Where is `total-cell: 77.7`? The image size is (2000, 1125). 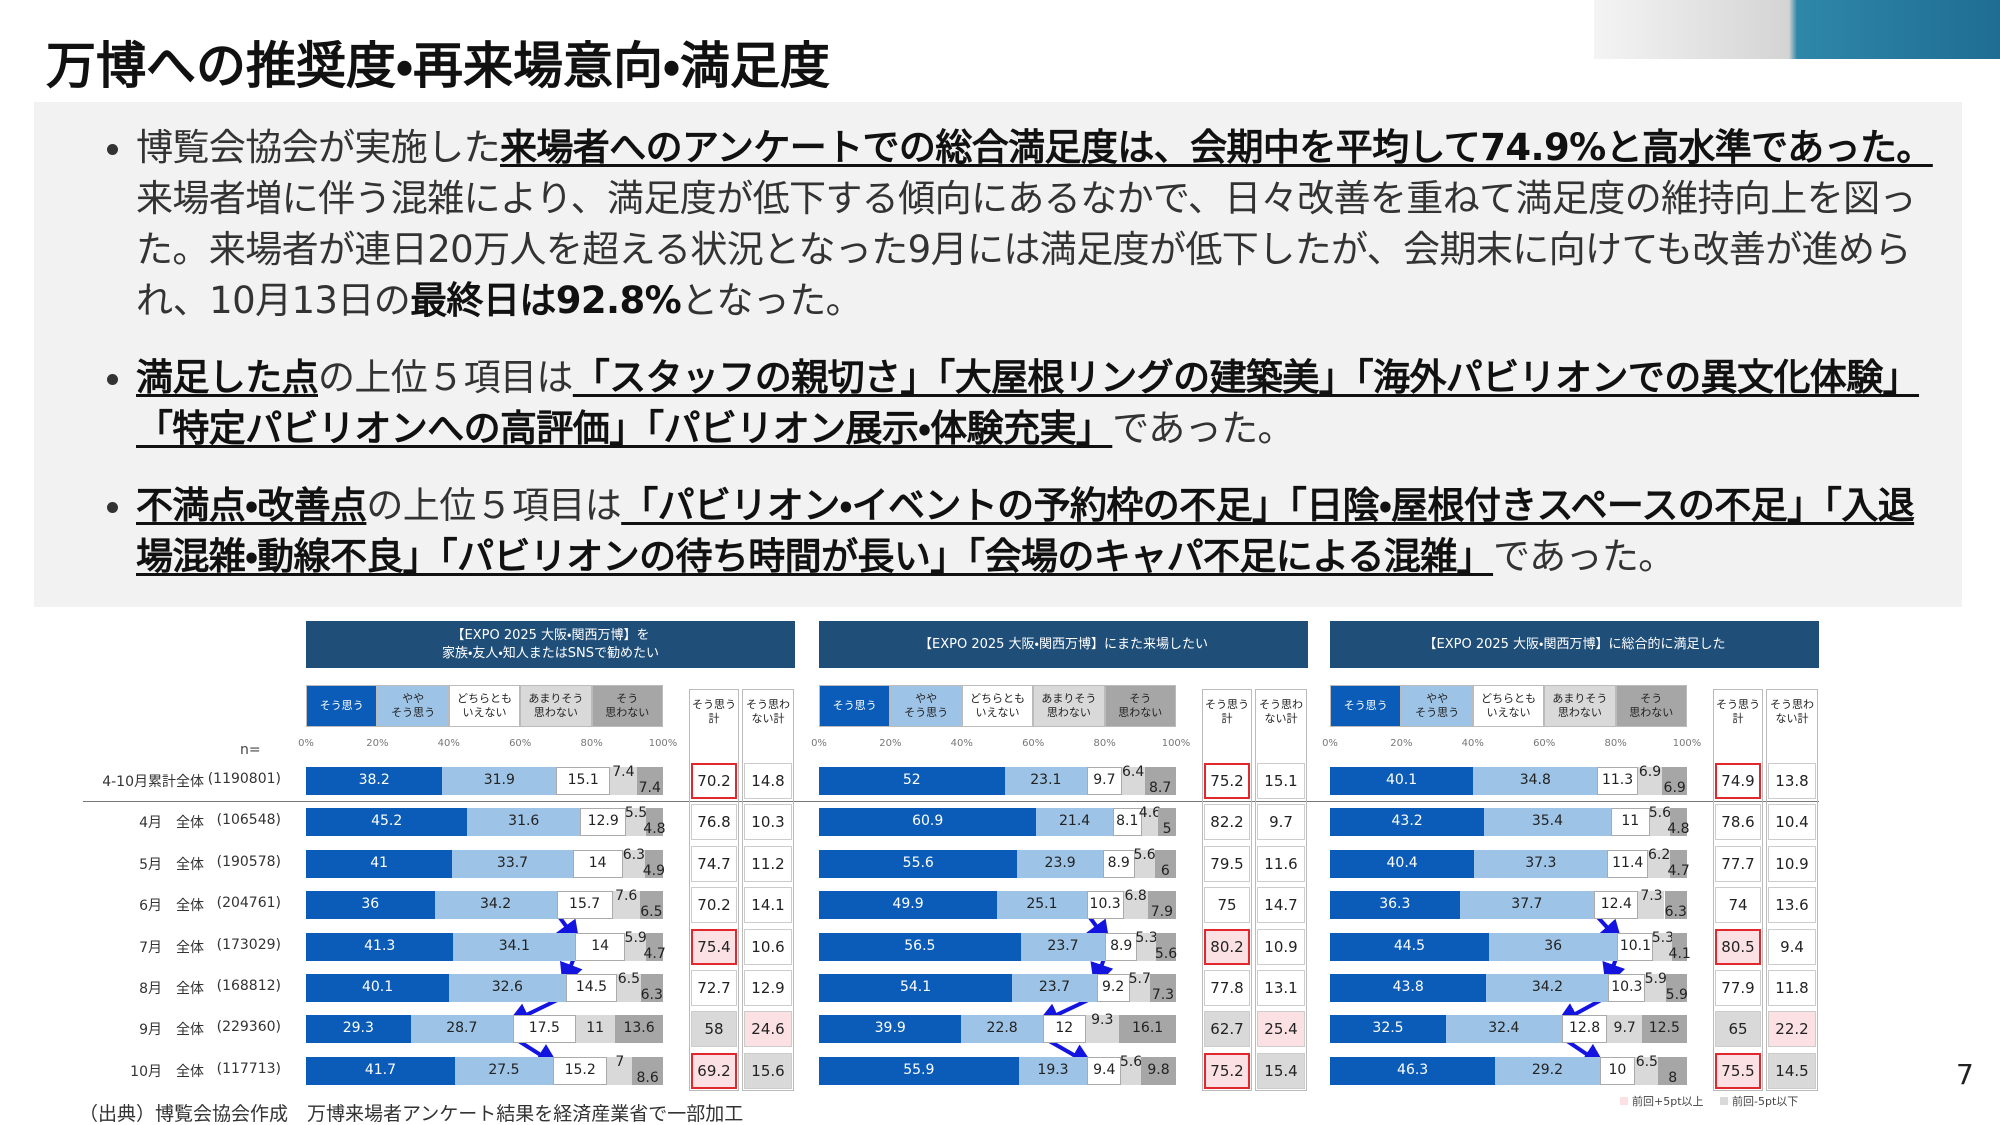 total-cell: 77.7 is located at coordinates (1738, 863).